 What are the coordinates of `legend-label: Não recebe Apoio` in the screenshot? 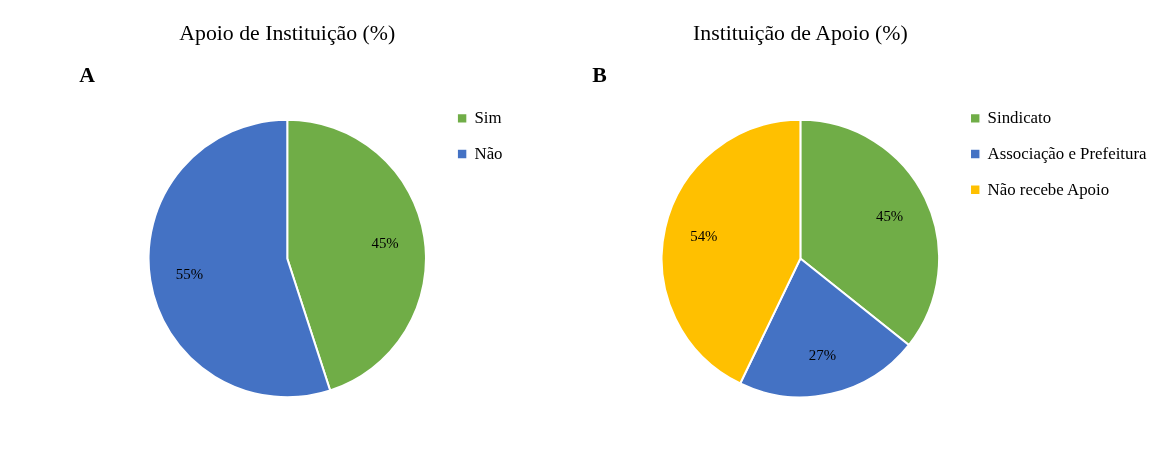 It's located at (1048, 189).